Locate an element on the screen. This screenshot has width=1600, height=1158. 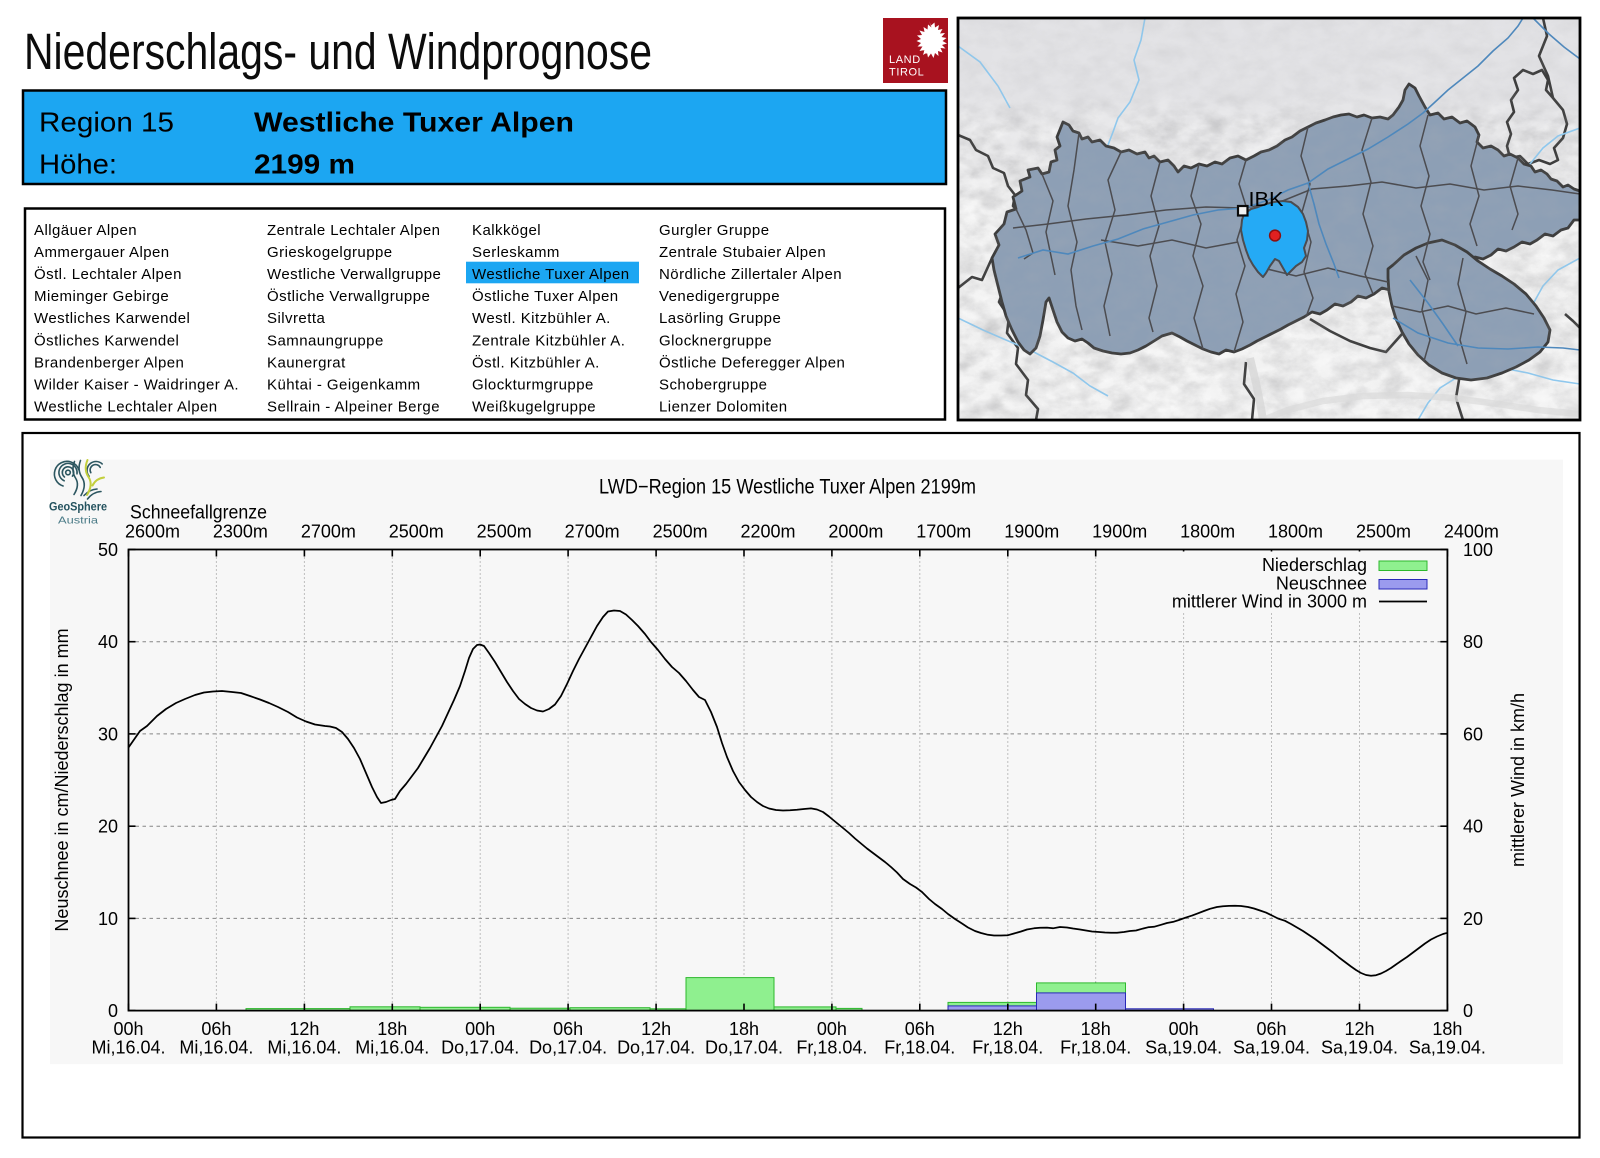
svg-text: Grieskogelgruppe is located at coordinates (330, 252).